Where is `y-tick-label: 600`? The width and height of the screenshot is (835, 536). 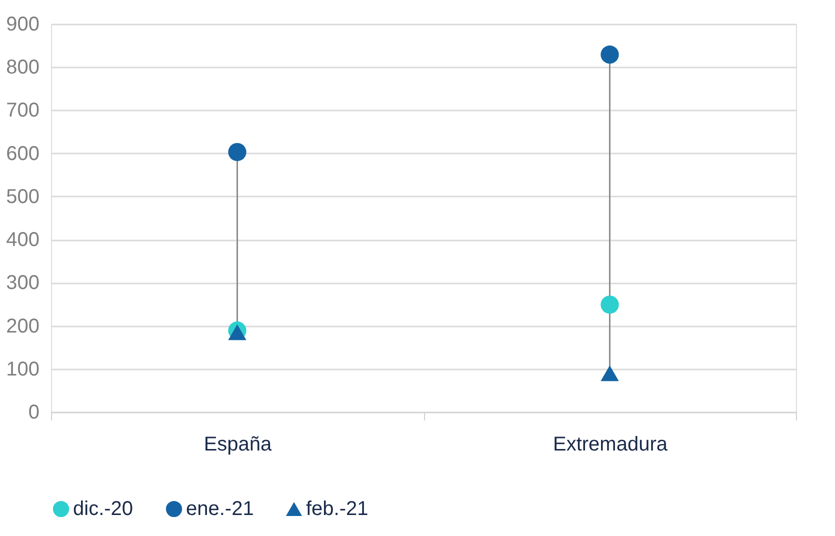
y-tick-label: 600 is located at coordinates (23, 153).